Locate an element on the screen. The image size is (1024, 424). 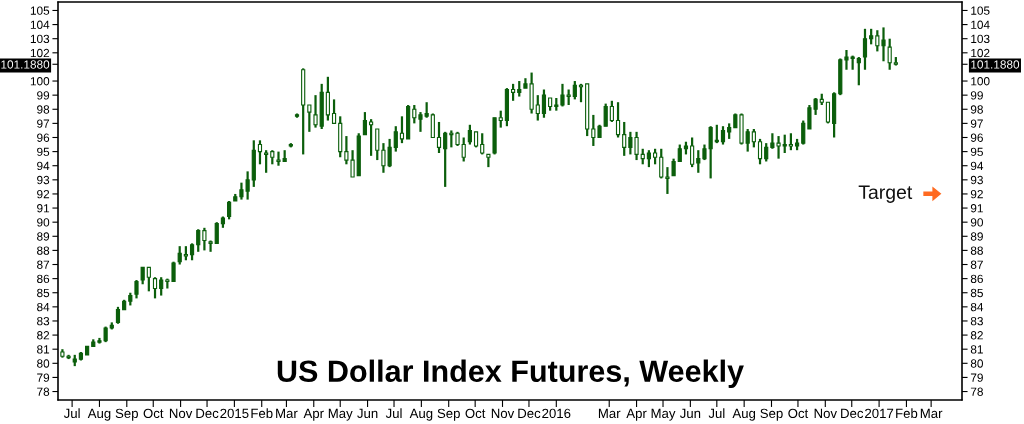
y2-tick-label: 80 is located at coordinates (976, 363).